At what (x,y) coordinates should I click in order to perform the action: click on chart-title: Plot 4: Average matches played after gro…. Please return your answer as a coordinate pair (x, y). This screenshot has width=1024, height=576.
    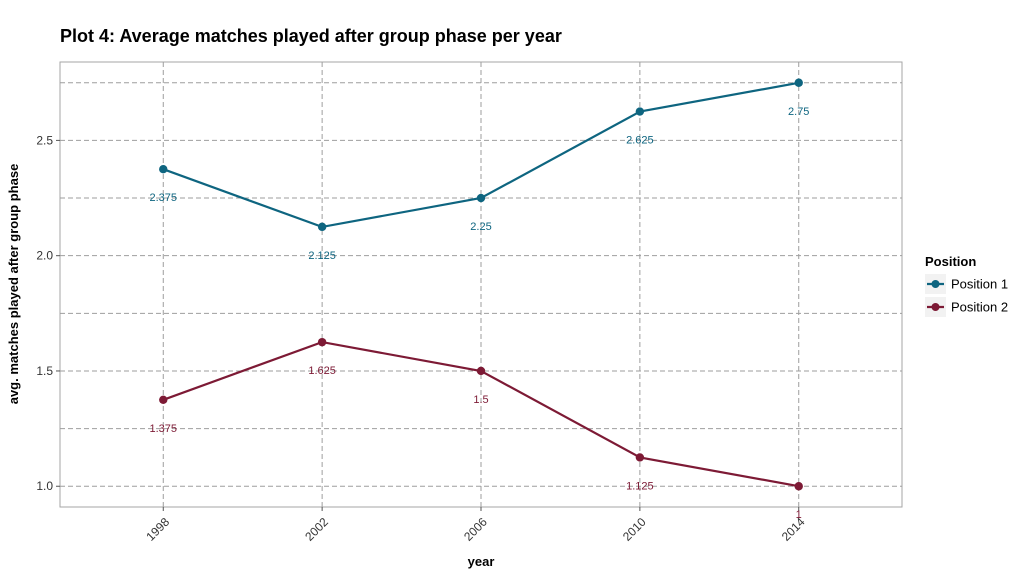
    Looking at the image, I should click on (311, 36).